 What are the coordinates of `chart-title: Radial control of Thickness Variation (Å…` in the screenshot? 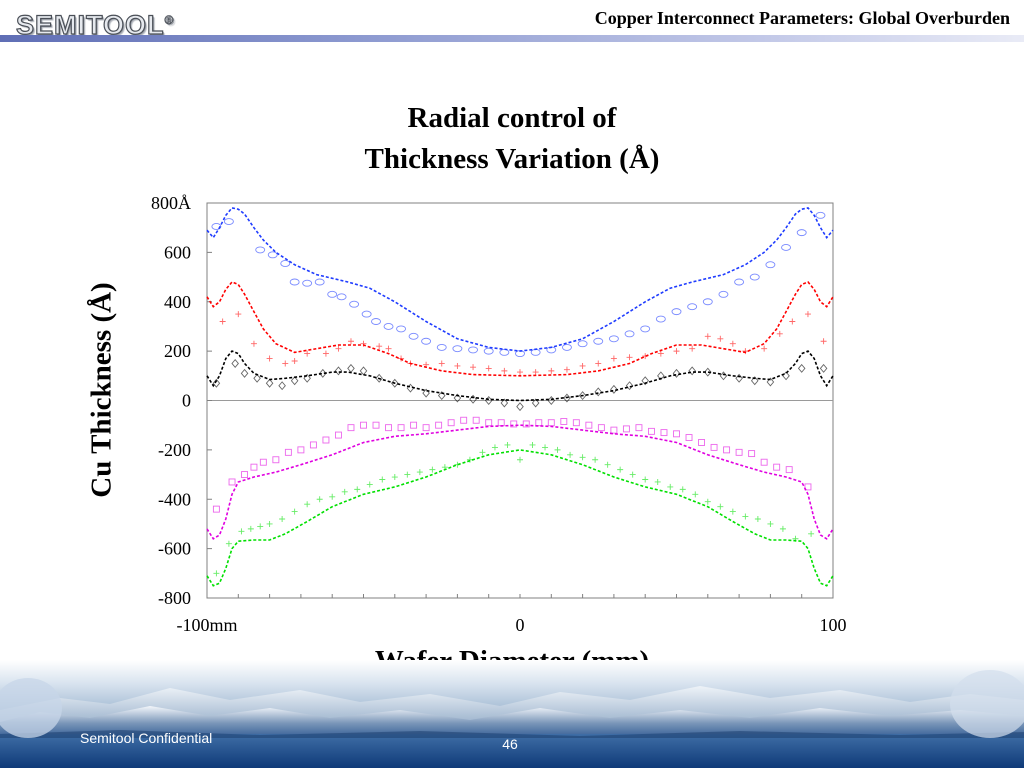 It's located at (512, 139).